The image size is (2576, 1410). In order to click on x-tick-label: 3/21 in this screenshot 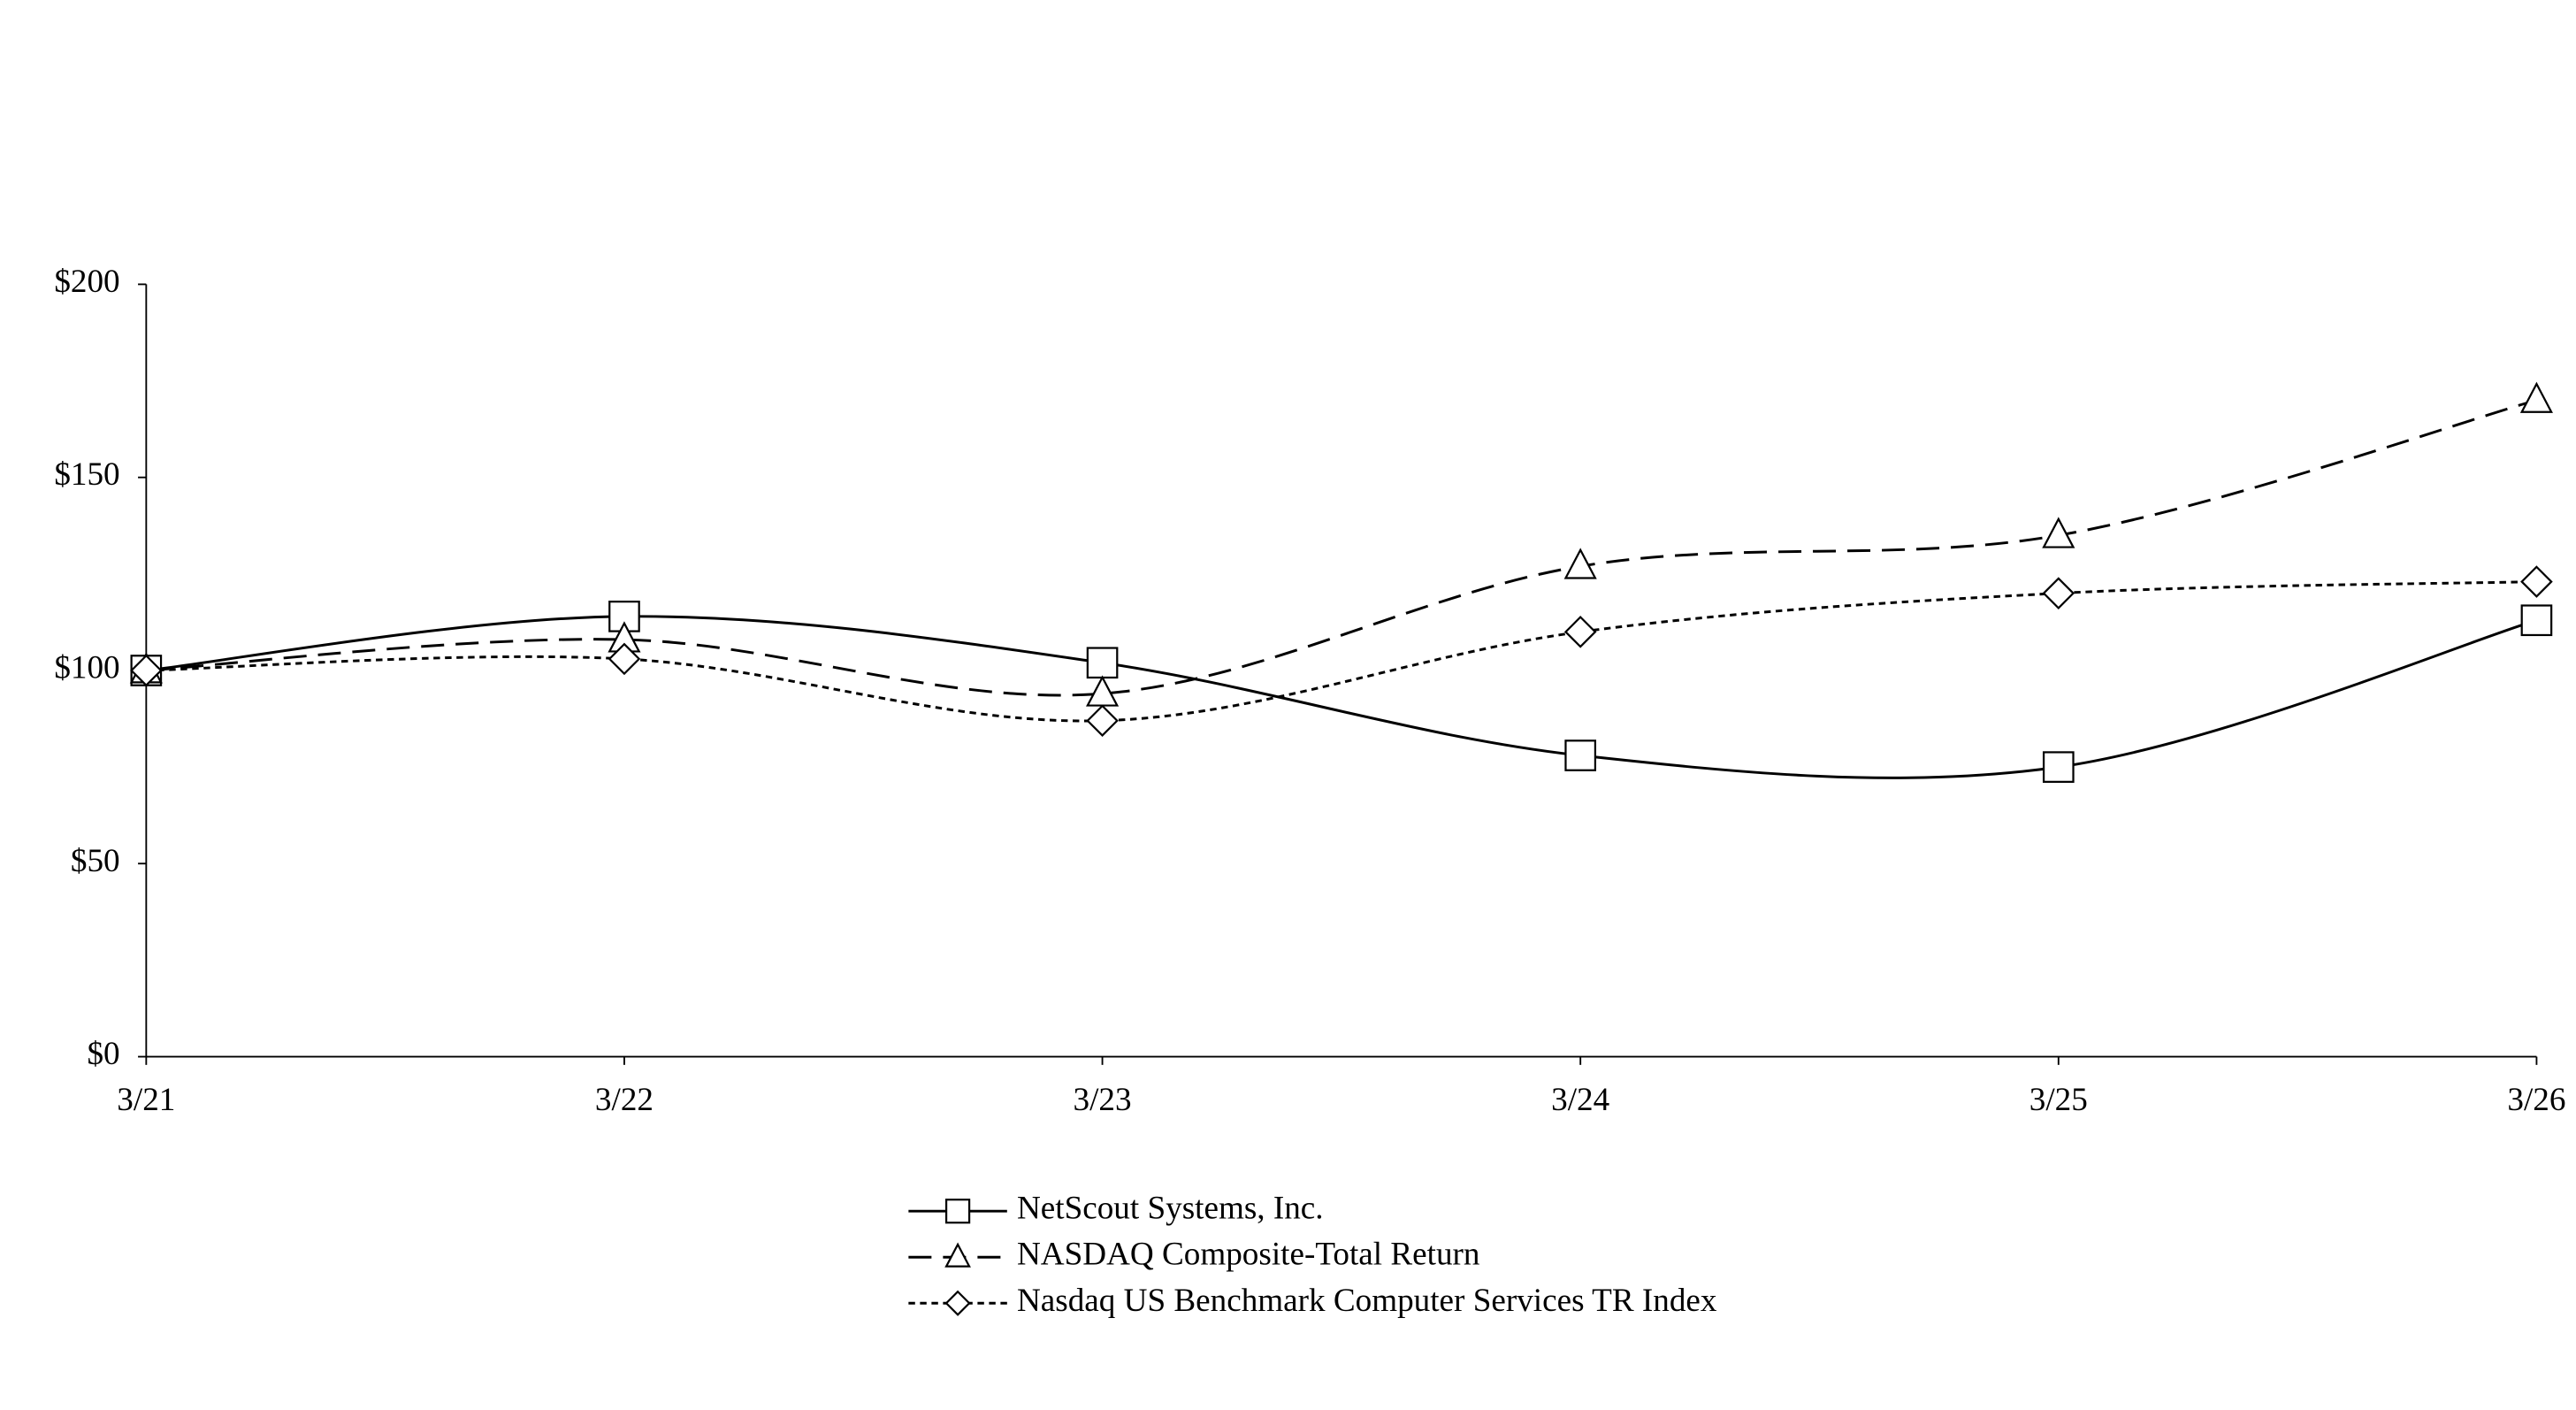, I will do `click(146, 1100)`.